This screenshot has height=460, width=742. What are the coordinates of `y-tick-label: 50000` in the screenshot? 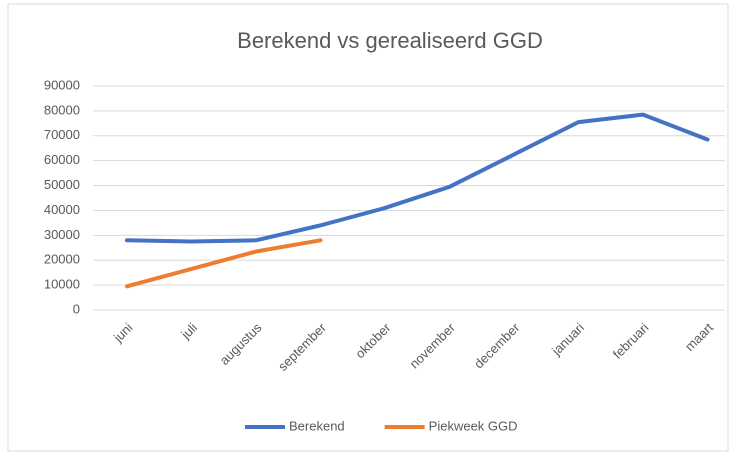 It's located at (62, 184).